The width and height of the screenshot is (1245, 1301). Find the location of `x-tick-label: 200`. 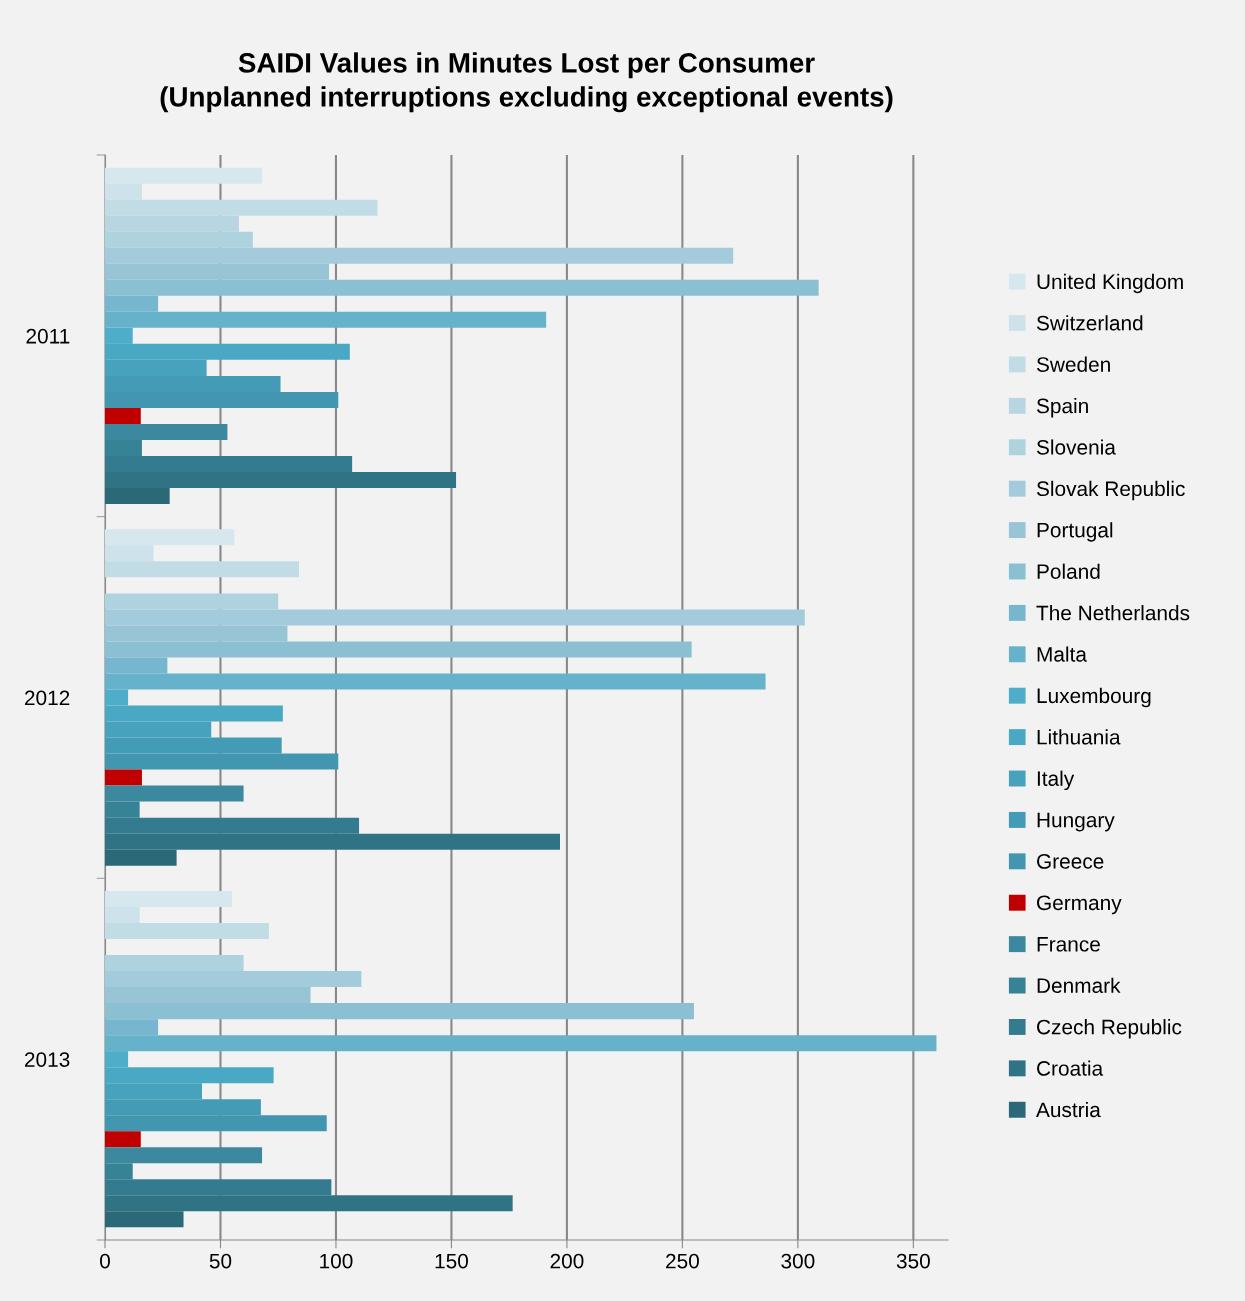

x-tick-label: 200 is located at coordinates (567, 1261).